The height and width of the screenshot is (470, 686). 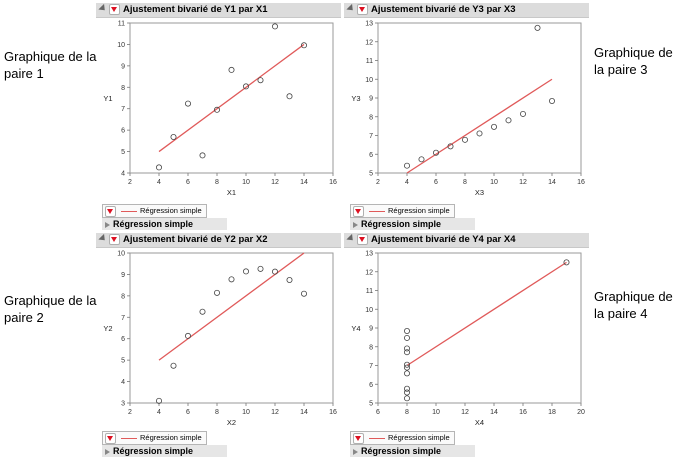 I want to click on pair4-label: Graphique de la paire 4, so click(x=633, y=305).